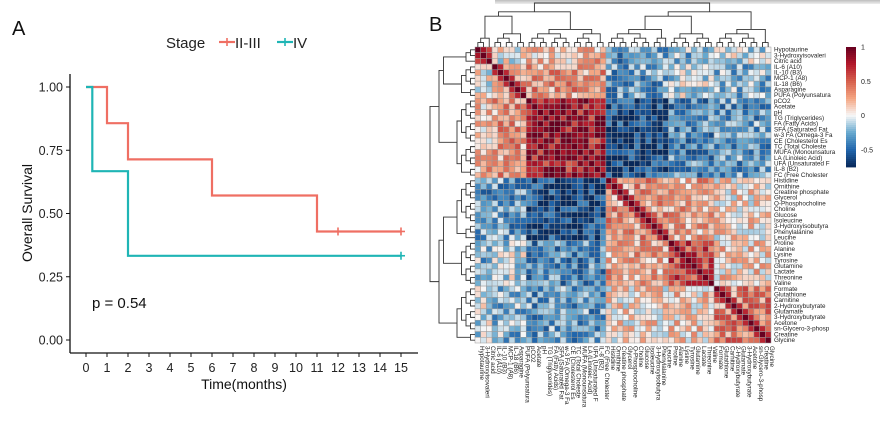 Image resolution: width=880 pixels, height=431 pixels. Describe the element at coordinates (589, 370) in the screenshot. I see `column-label: LA (Linoleic Acid)` at that location.